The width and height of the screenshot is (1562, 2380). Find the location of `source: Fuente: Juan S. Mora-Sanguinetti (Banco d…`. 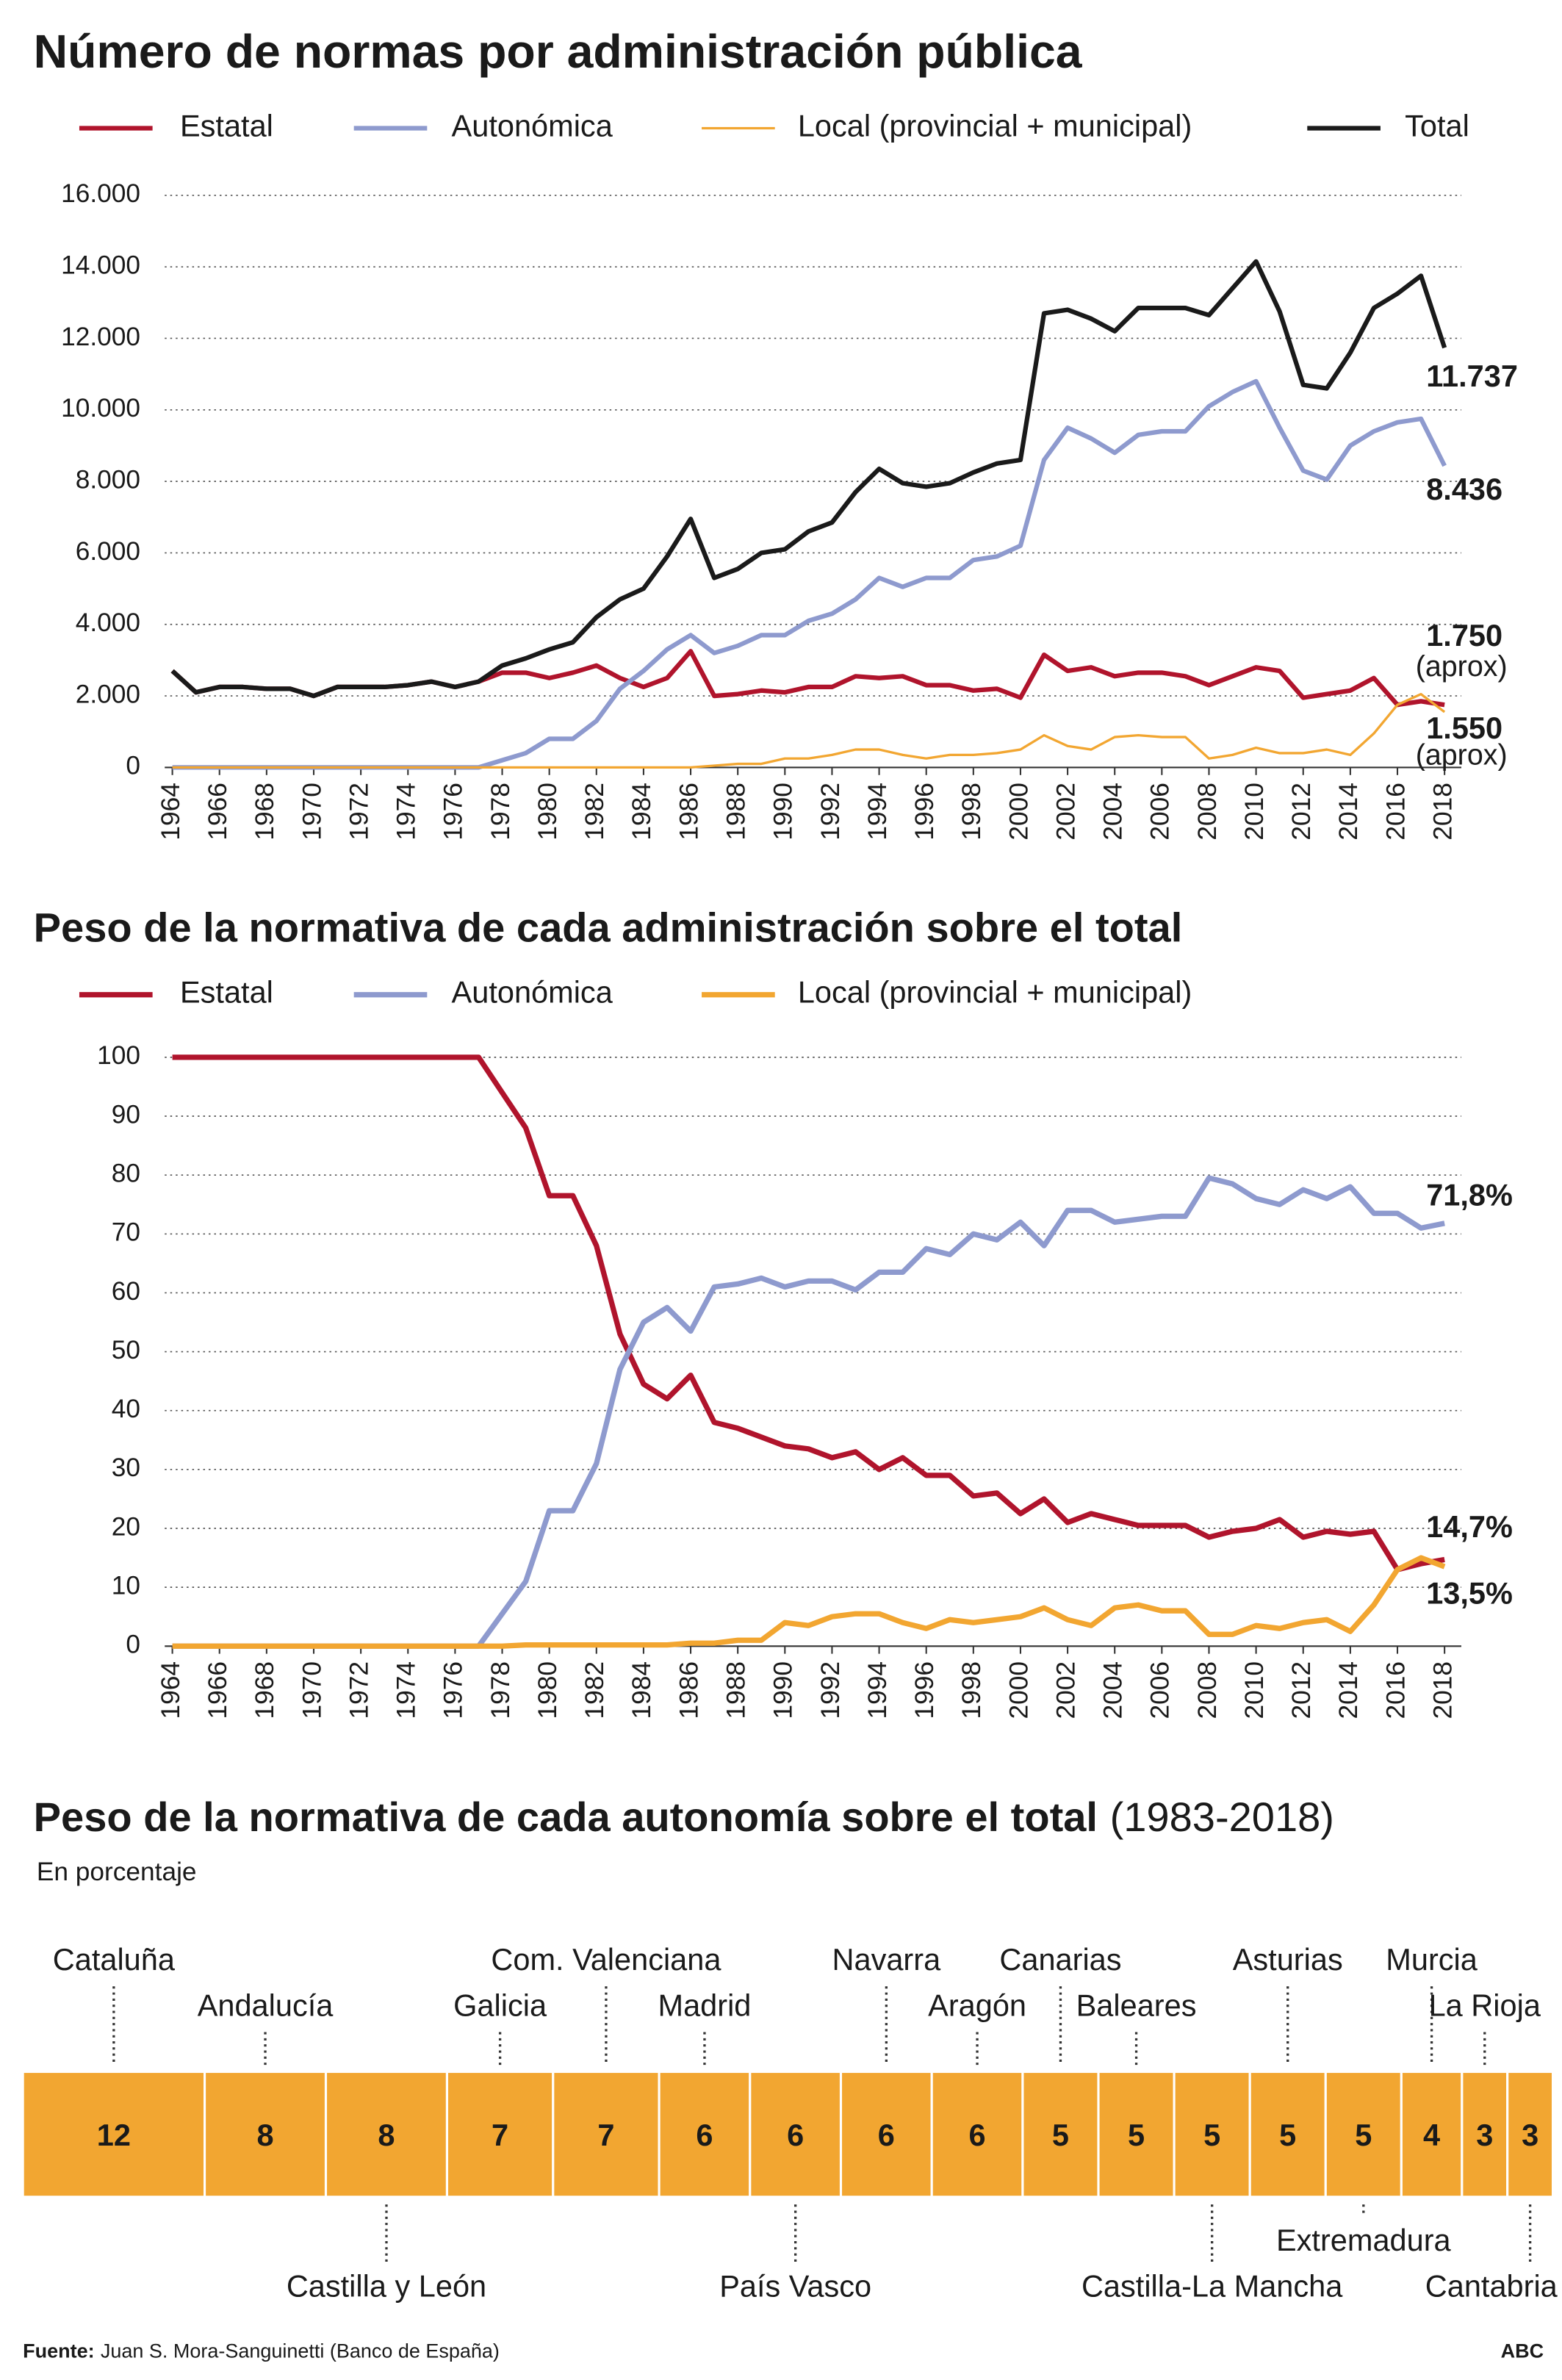

source: Fuente: Juan S. Mora-Sanguinetti (Banco d… is located at coordinates (262, 2351).